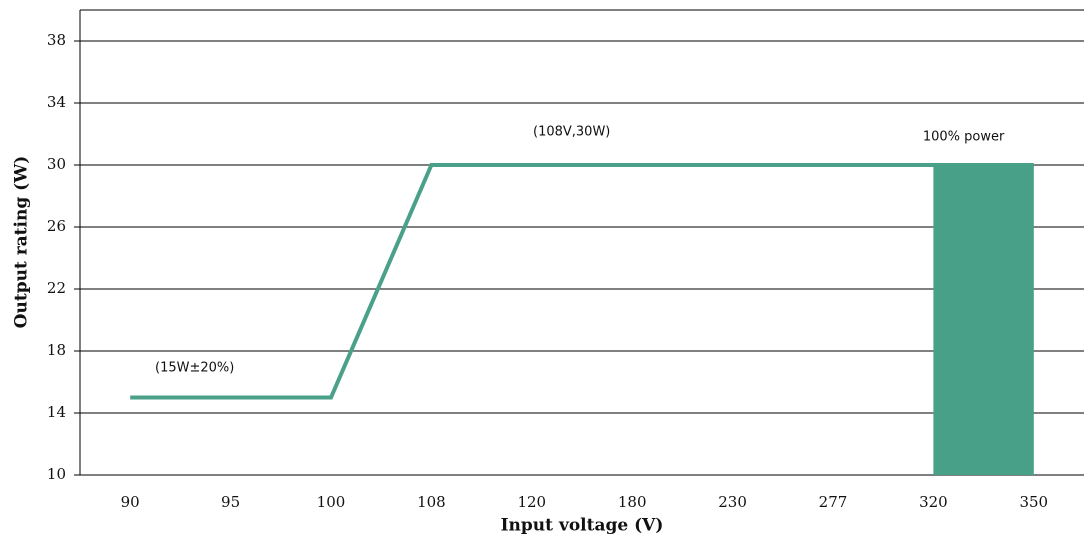 The image size is (1084, 539). What do you see at coordinates (56, 40) in the screenshot?
I see `y-tick-label: 38` at bounding box center [56, 40].